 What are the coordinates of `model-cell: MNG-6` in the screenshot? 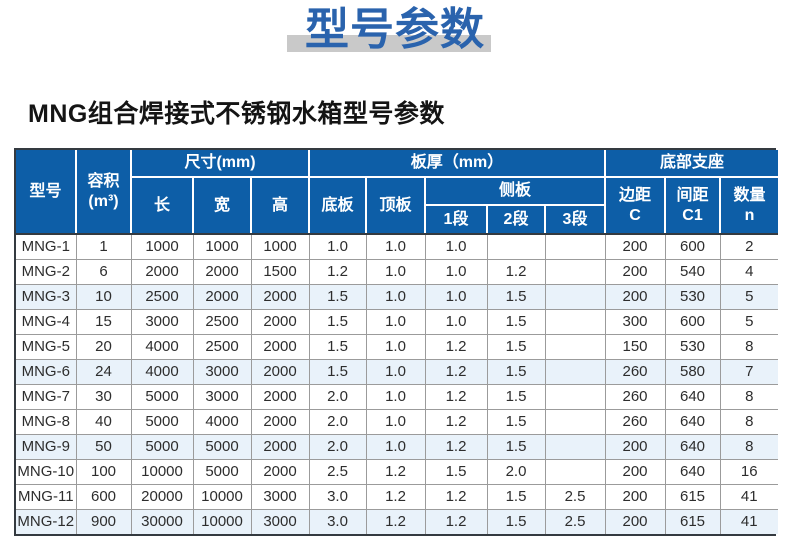 It's located at (46, 372).